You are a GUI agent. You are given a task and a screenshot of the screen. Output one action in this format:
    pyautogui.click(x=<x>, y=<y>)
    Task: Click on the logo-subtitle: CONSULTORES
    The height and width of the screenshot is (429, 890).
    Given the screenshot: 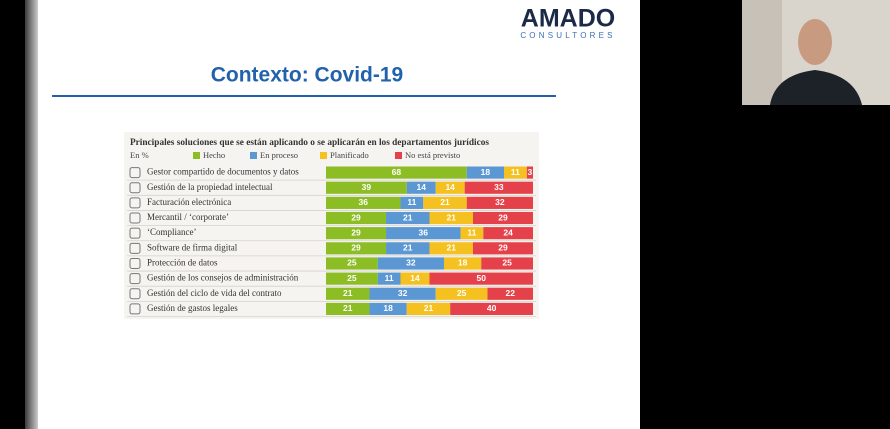 What is the action you would take?
    pyautogui.click(x=567, y=35)
    